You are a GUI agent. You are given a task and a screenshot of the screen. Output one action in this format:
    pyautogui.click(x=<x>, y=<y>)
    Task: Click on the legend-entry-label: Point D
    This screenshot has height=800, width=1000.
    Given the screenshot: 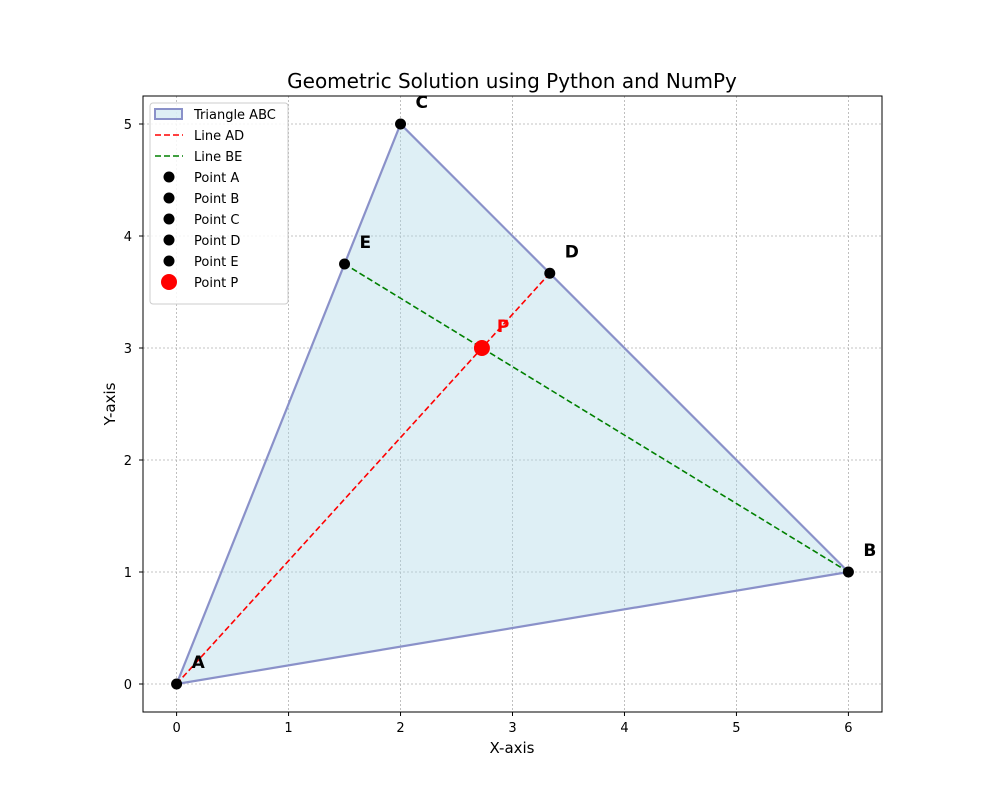 What is the action you would take?
    pyautogui.click(x=217, y=241)
    